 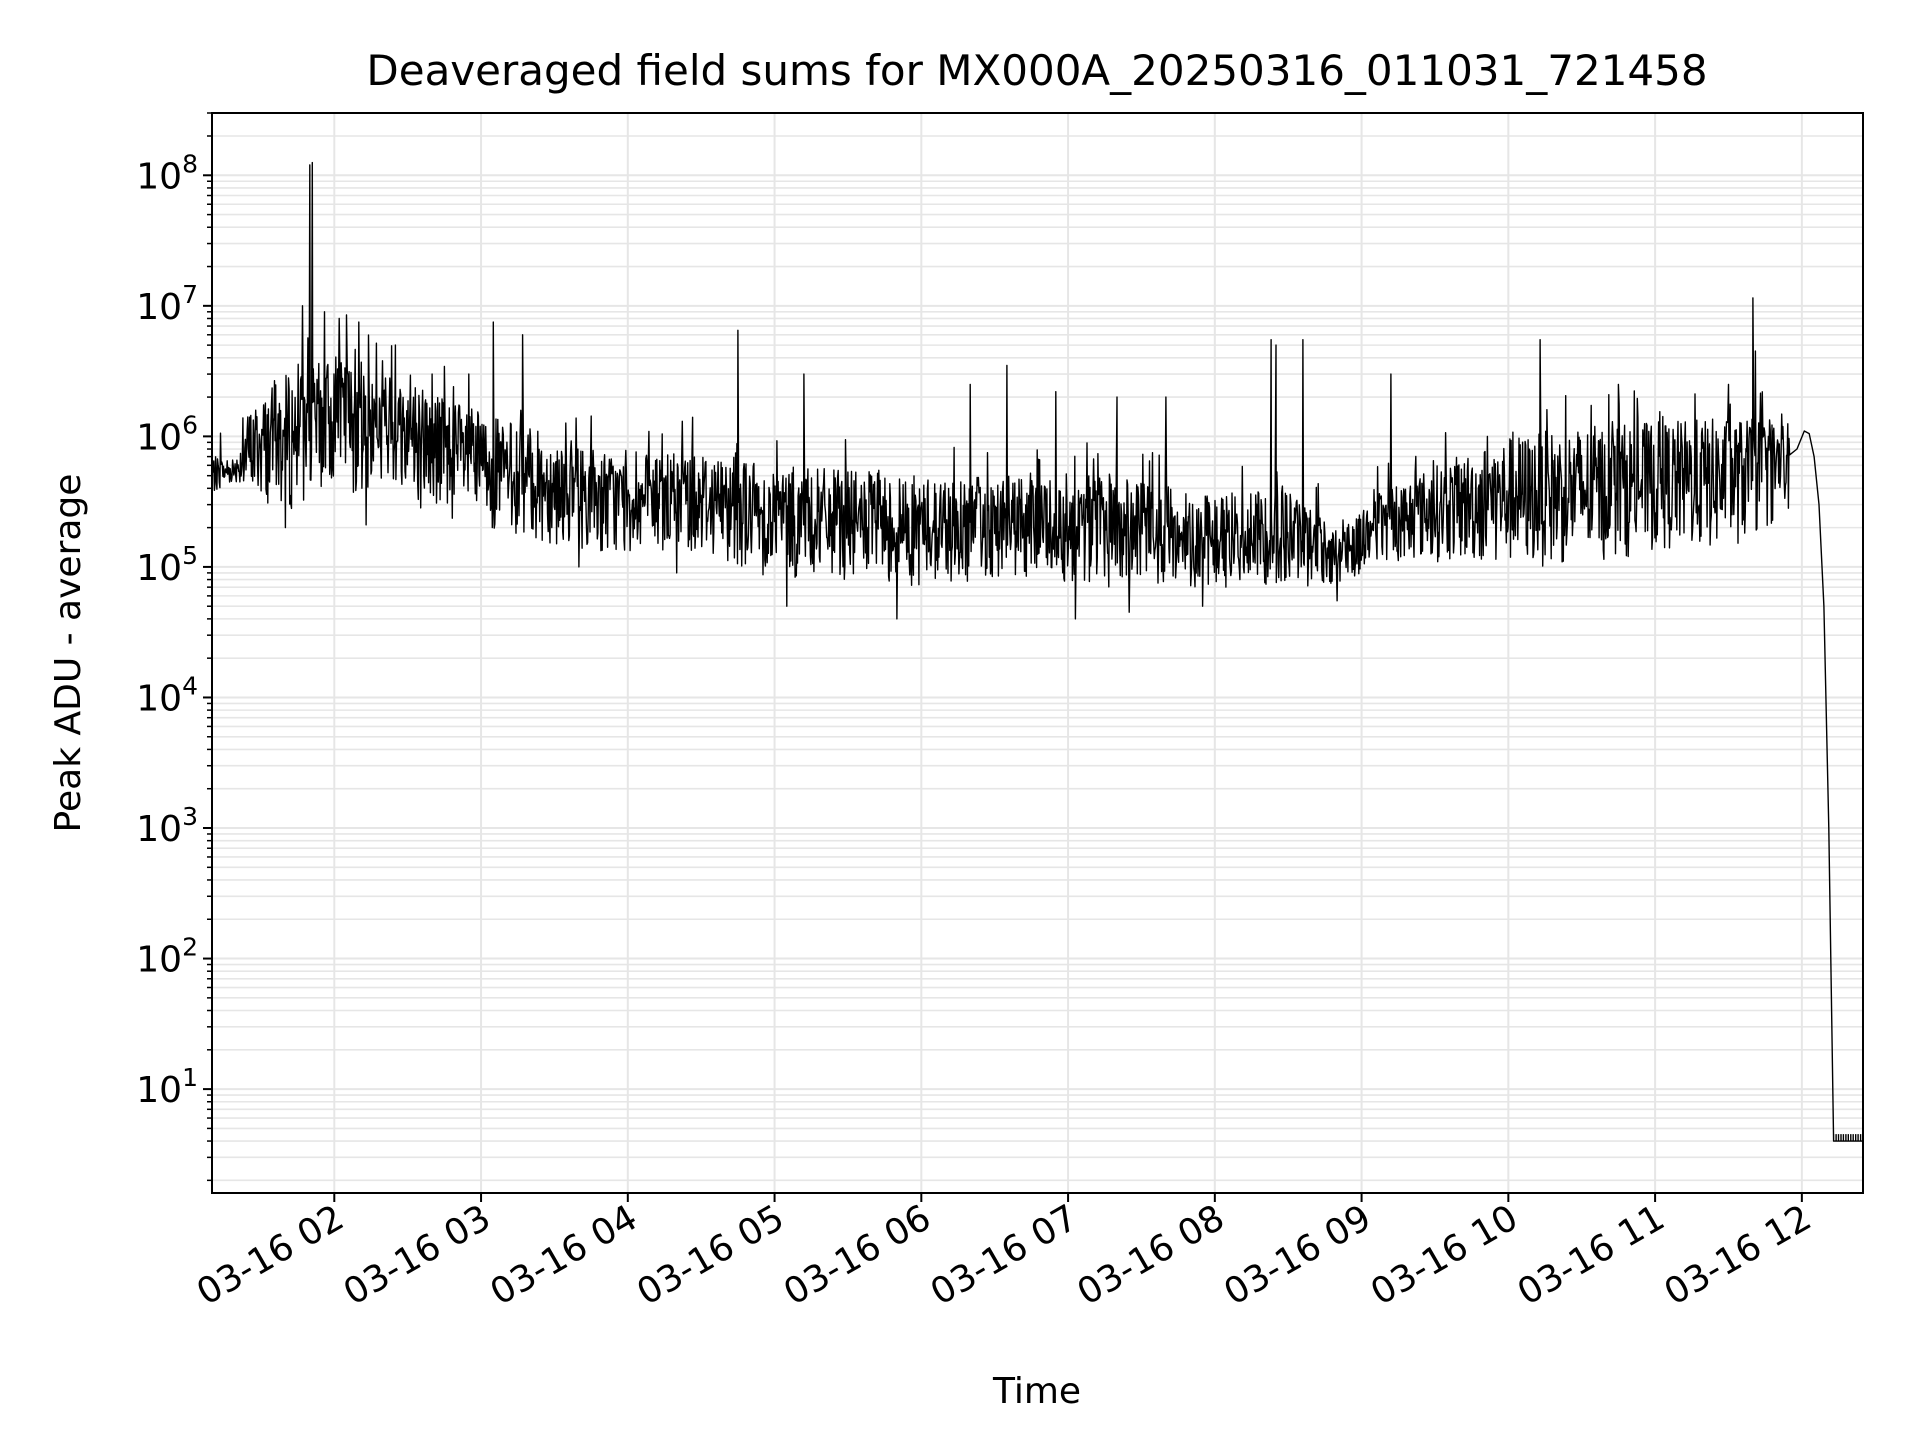 What do you see at coordinates (167, 434) in the screenshot?
I see `y-tick-label: 10⁶` at bounding box center [167, 434].